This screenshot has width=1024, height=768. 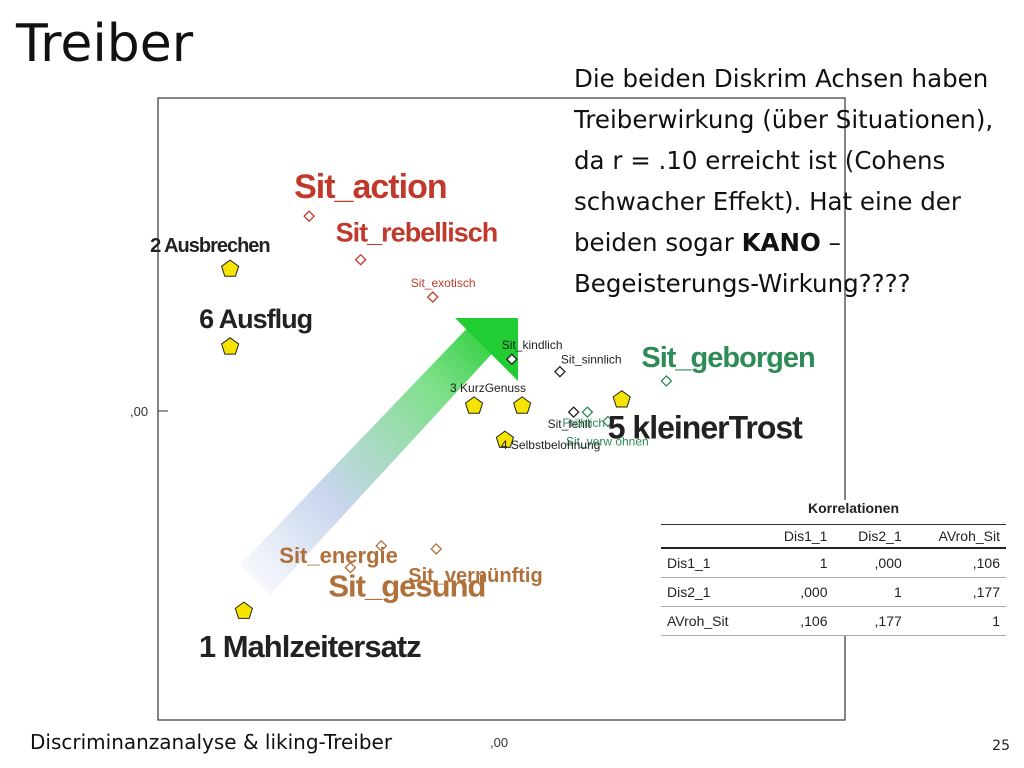 I want to click on column-header: Dis1_1, so click(x=796, y=536).